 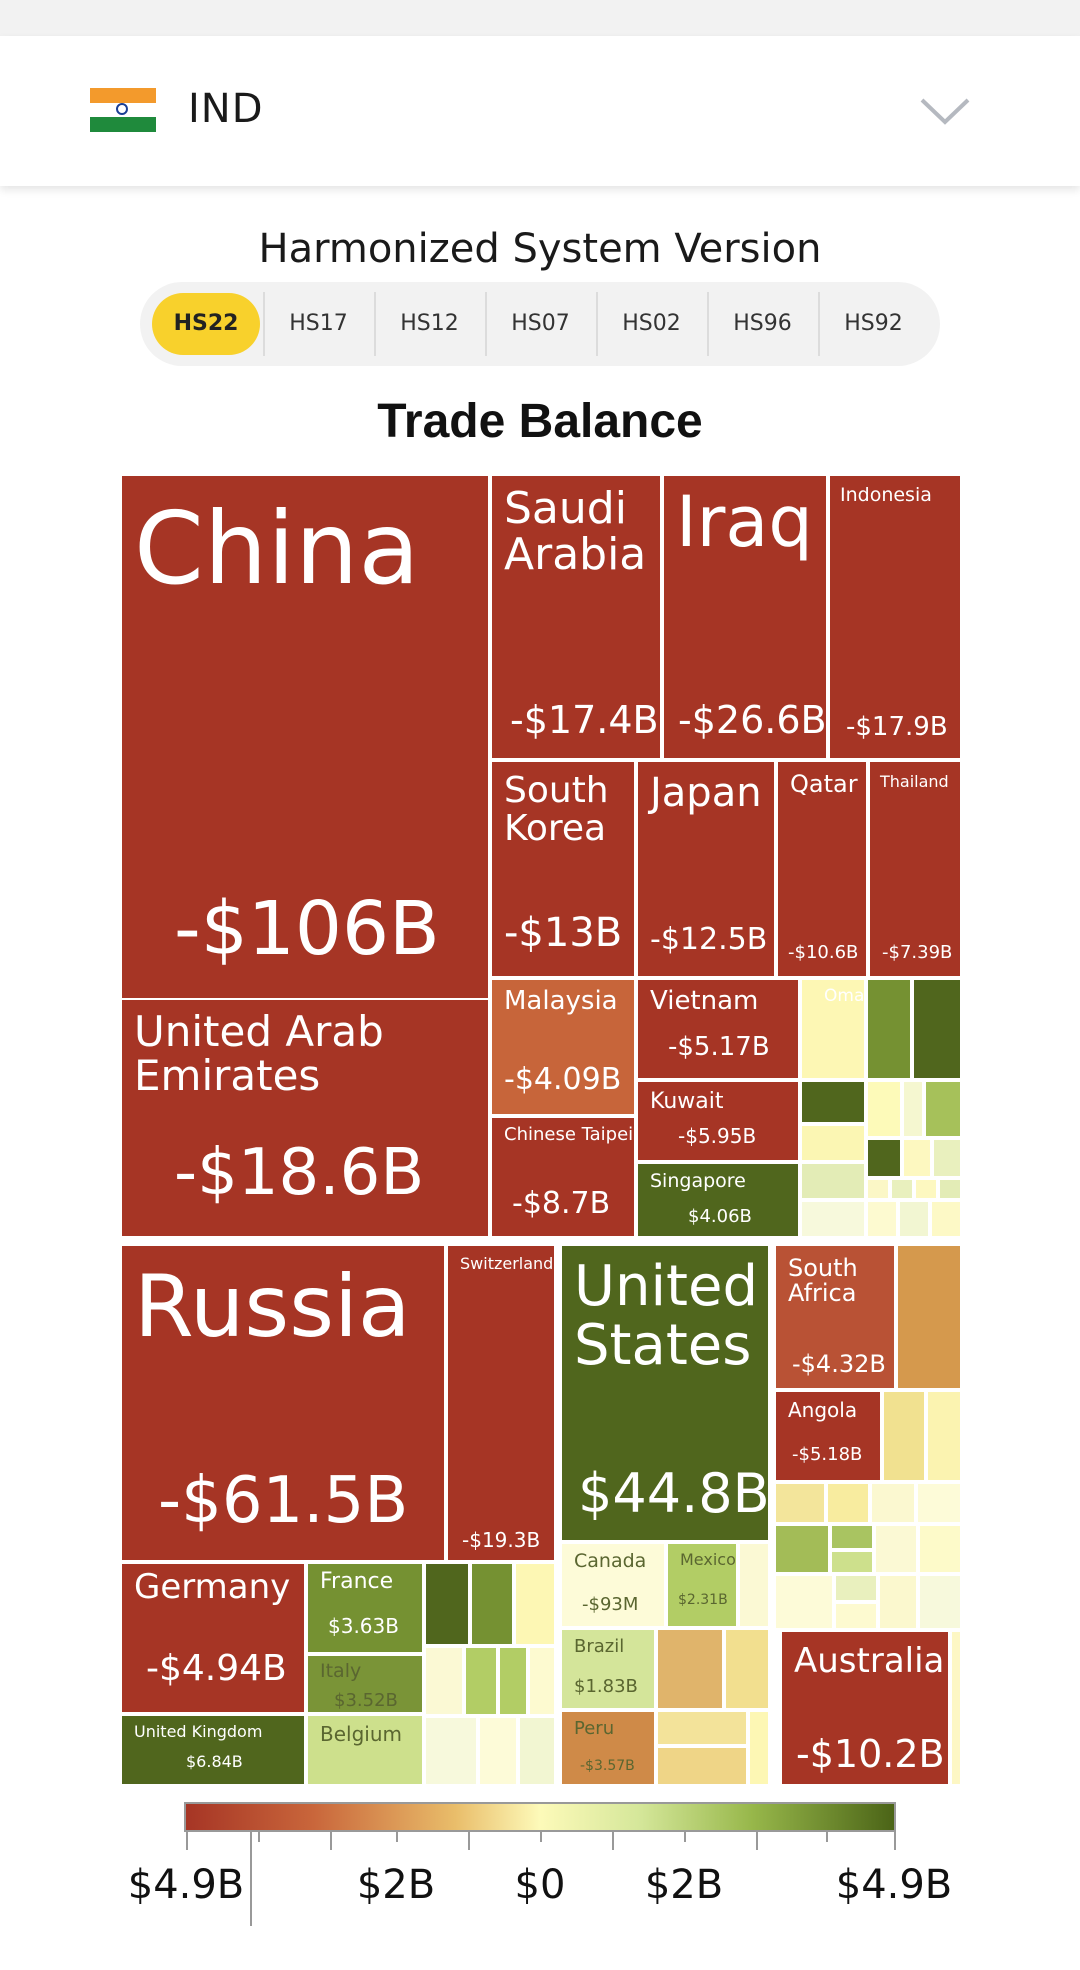 I want to click on tile-label: France, so click(x=357, y=1581).